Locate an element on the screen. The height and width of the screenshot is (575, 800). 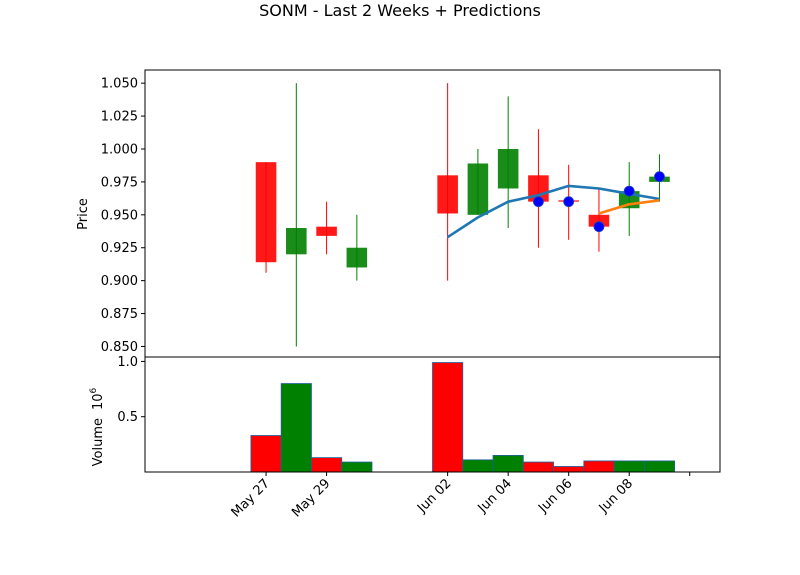
volume-axis-exponent: 106 is located at coordinates (97, 398).